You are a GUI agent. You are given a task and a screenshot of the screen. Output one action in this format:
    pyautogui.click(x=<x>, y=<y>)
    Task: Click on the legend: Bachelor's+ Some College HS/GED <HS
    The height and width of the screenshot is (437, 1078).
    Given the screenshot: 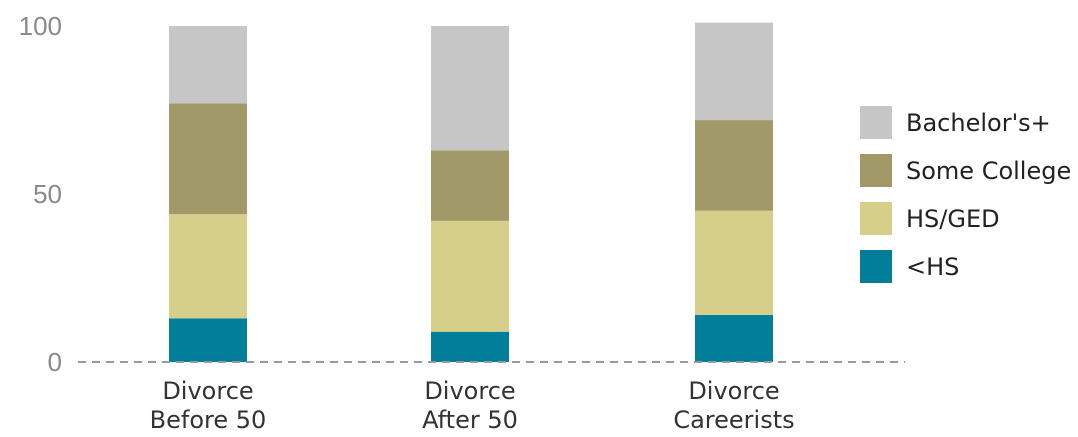 What is the action you would take?
    pyautogui.click(x=965, y=194)
    